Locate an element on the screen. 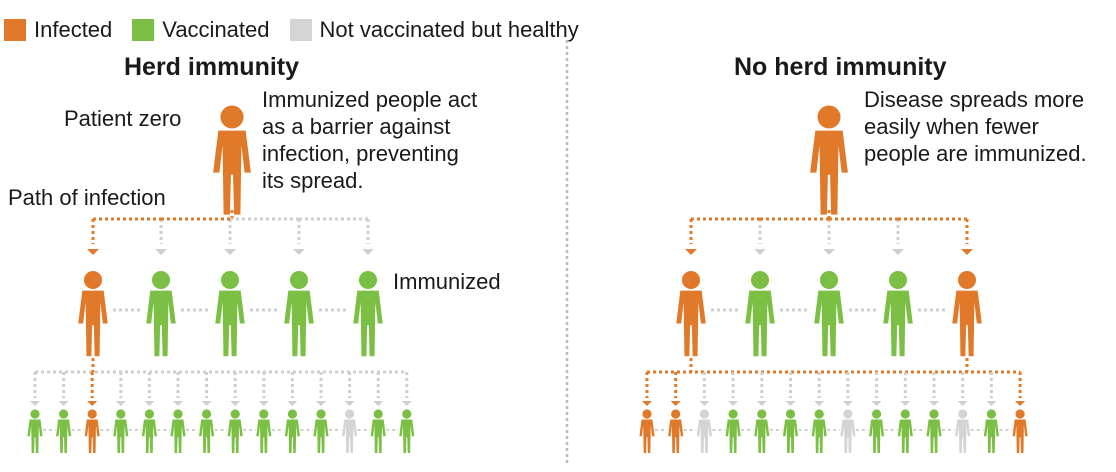 The image size is (1116, 472). legend-healthy: Not vaccinated but healthy is located at coordinates (434, 30).